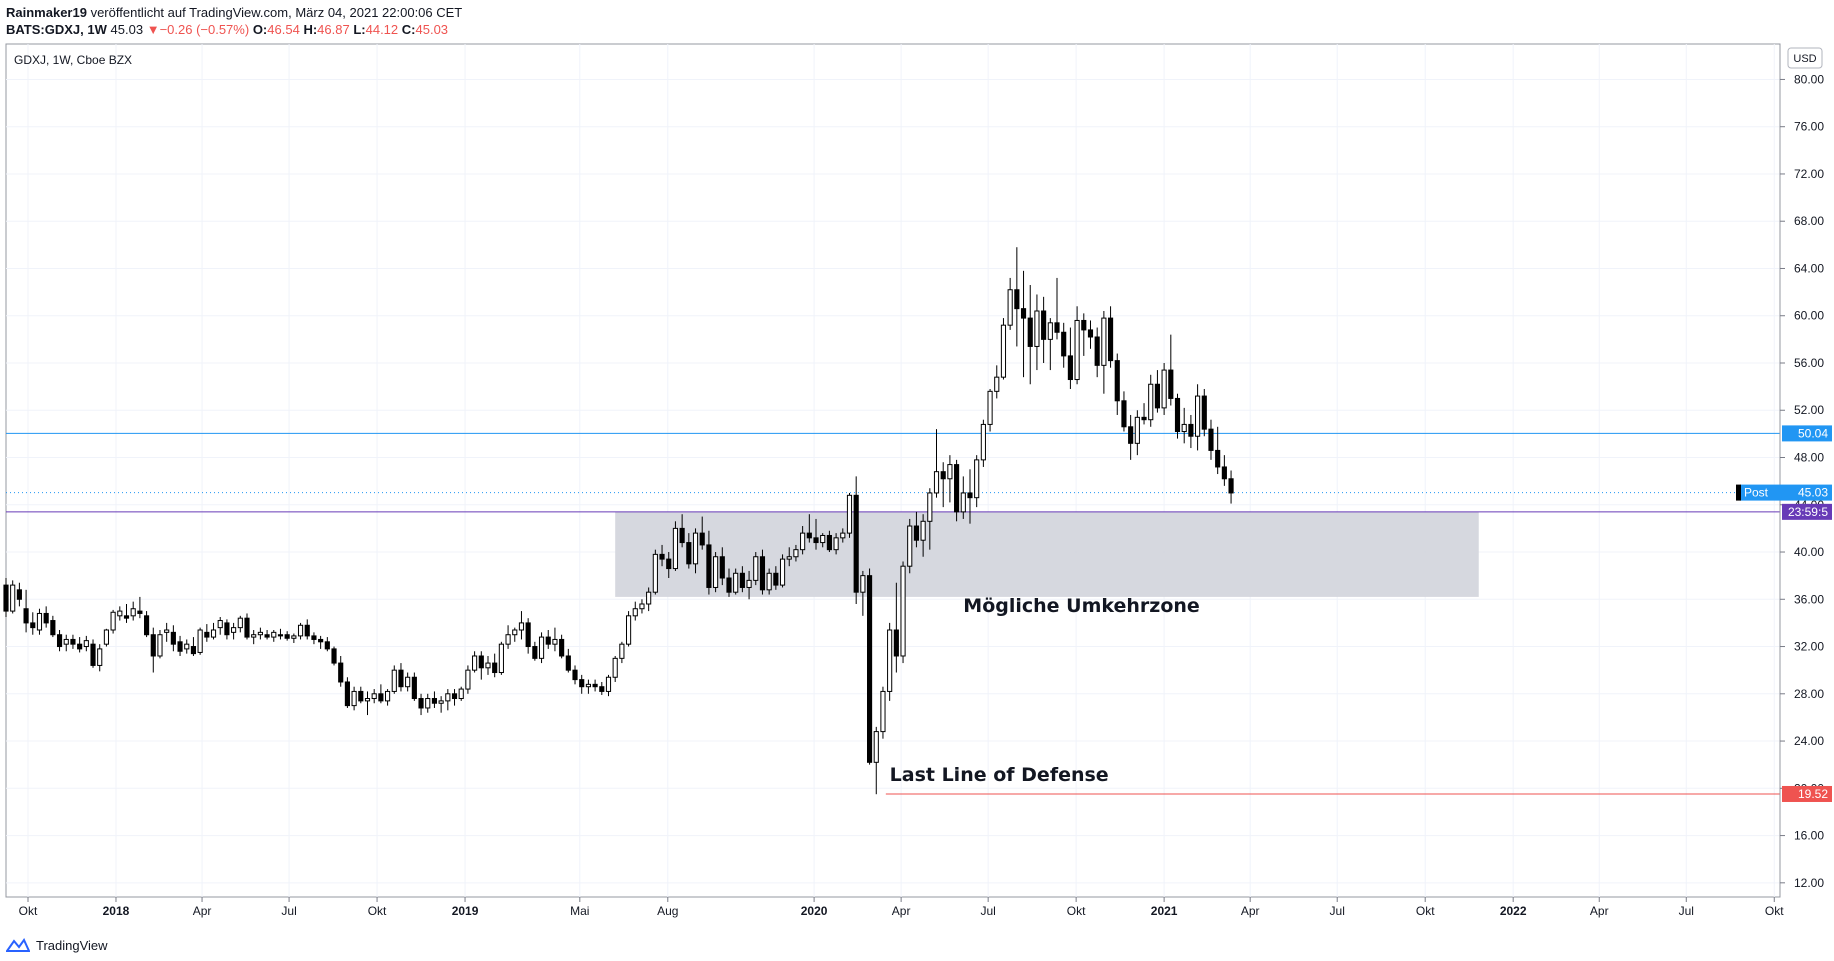 The width and height of the screenshot is (1834, 961). I want to click on current-price-label: 45.03, so click(1813, 493).